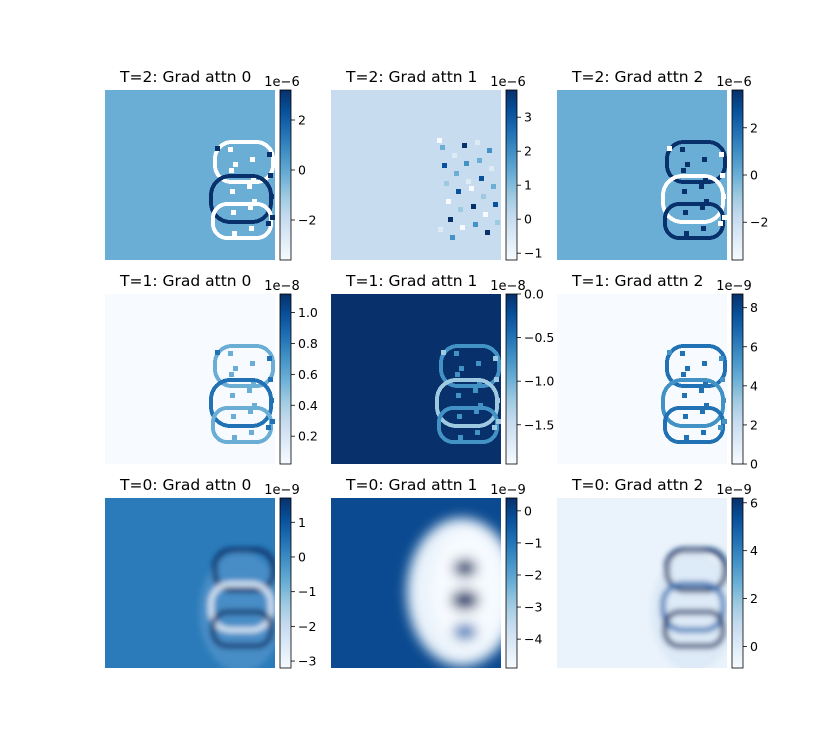  I want to click on panel-title: T=2: Grad attn 1, so click(411, 77).